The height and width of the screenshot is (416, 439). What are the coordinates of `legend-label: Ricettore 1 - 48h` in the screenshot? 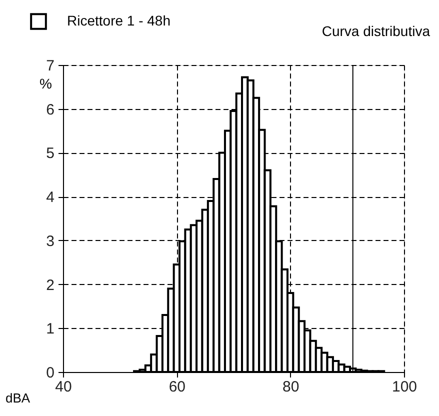 It's located at (118, 20).